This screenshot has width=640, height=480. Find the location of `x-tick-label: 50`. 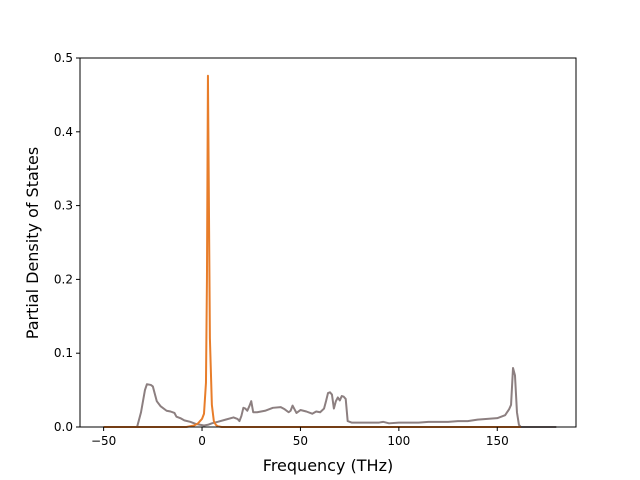

x-tick-label: 50 is located at coordinates (300, 441).